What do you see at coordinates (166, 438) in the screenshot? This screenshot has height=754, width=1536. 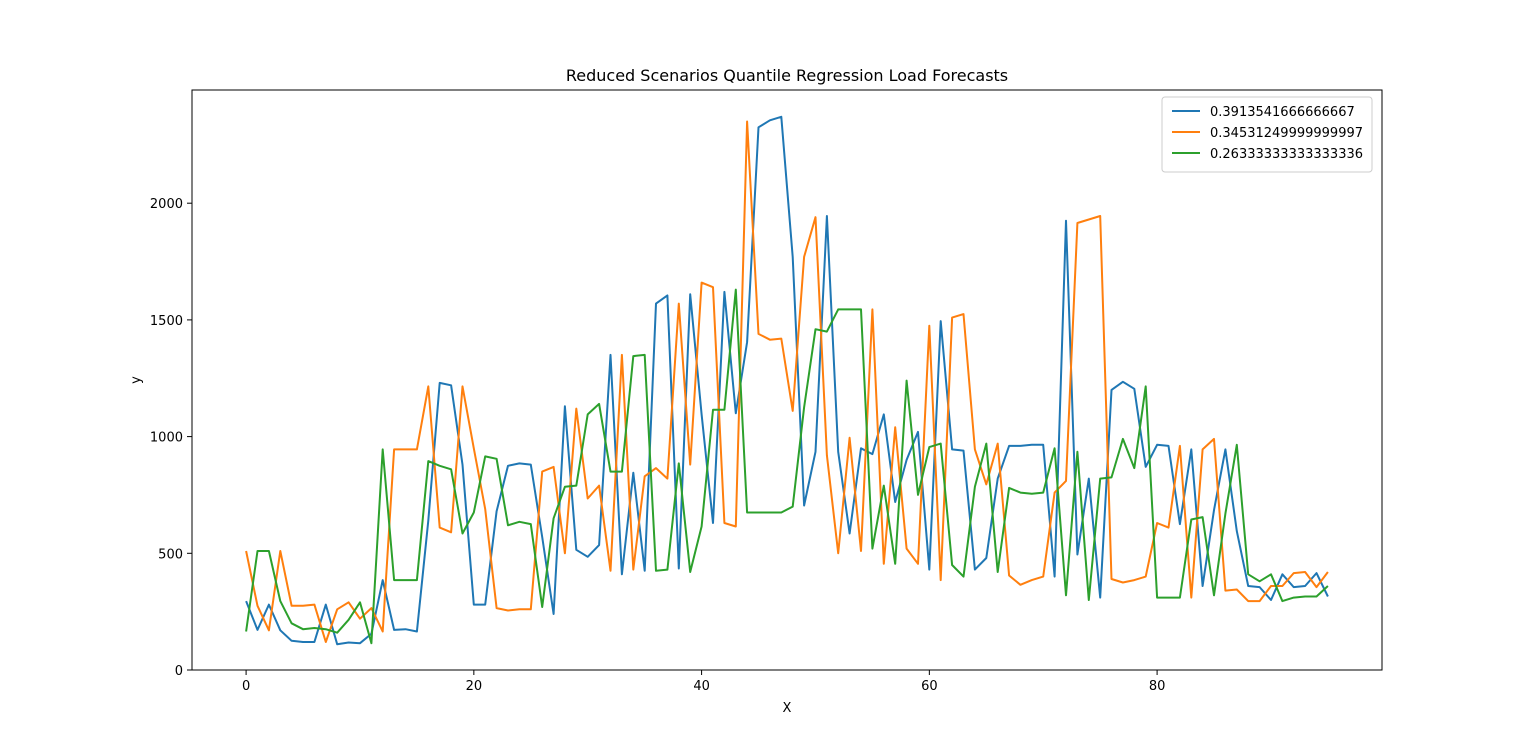 I see `y-tick-label: 1000` at bounding box center [166, 438].